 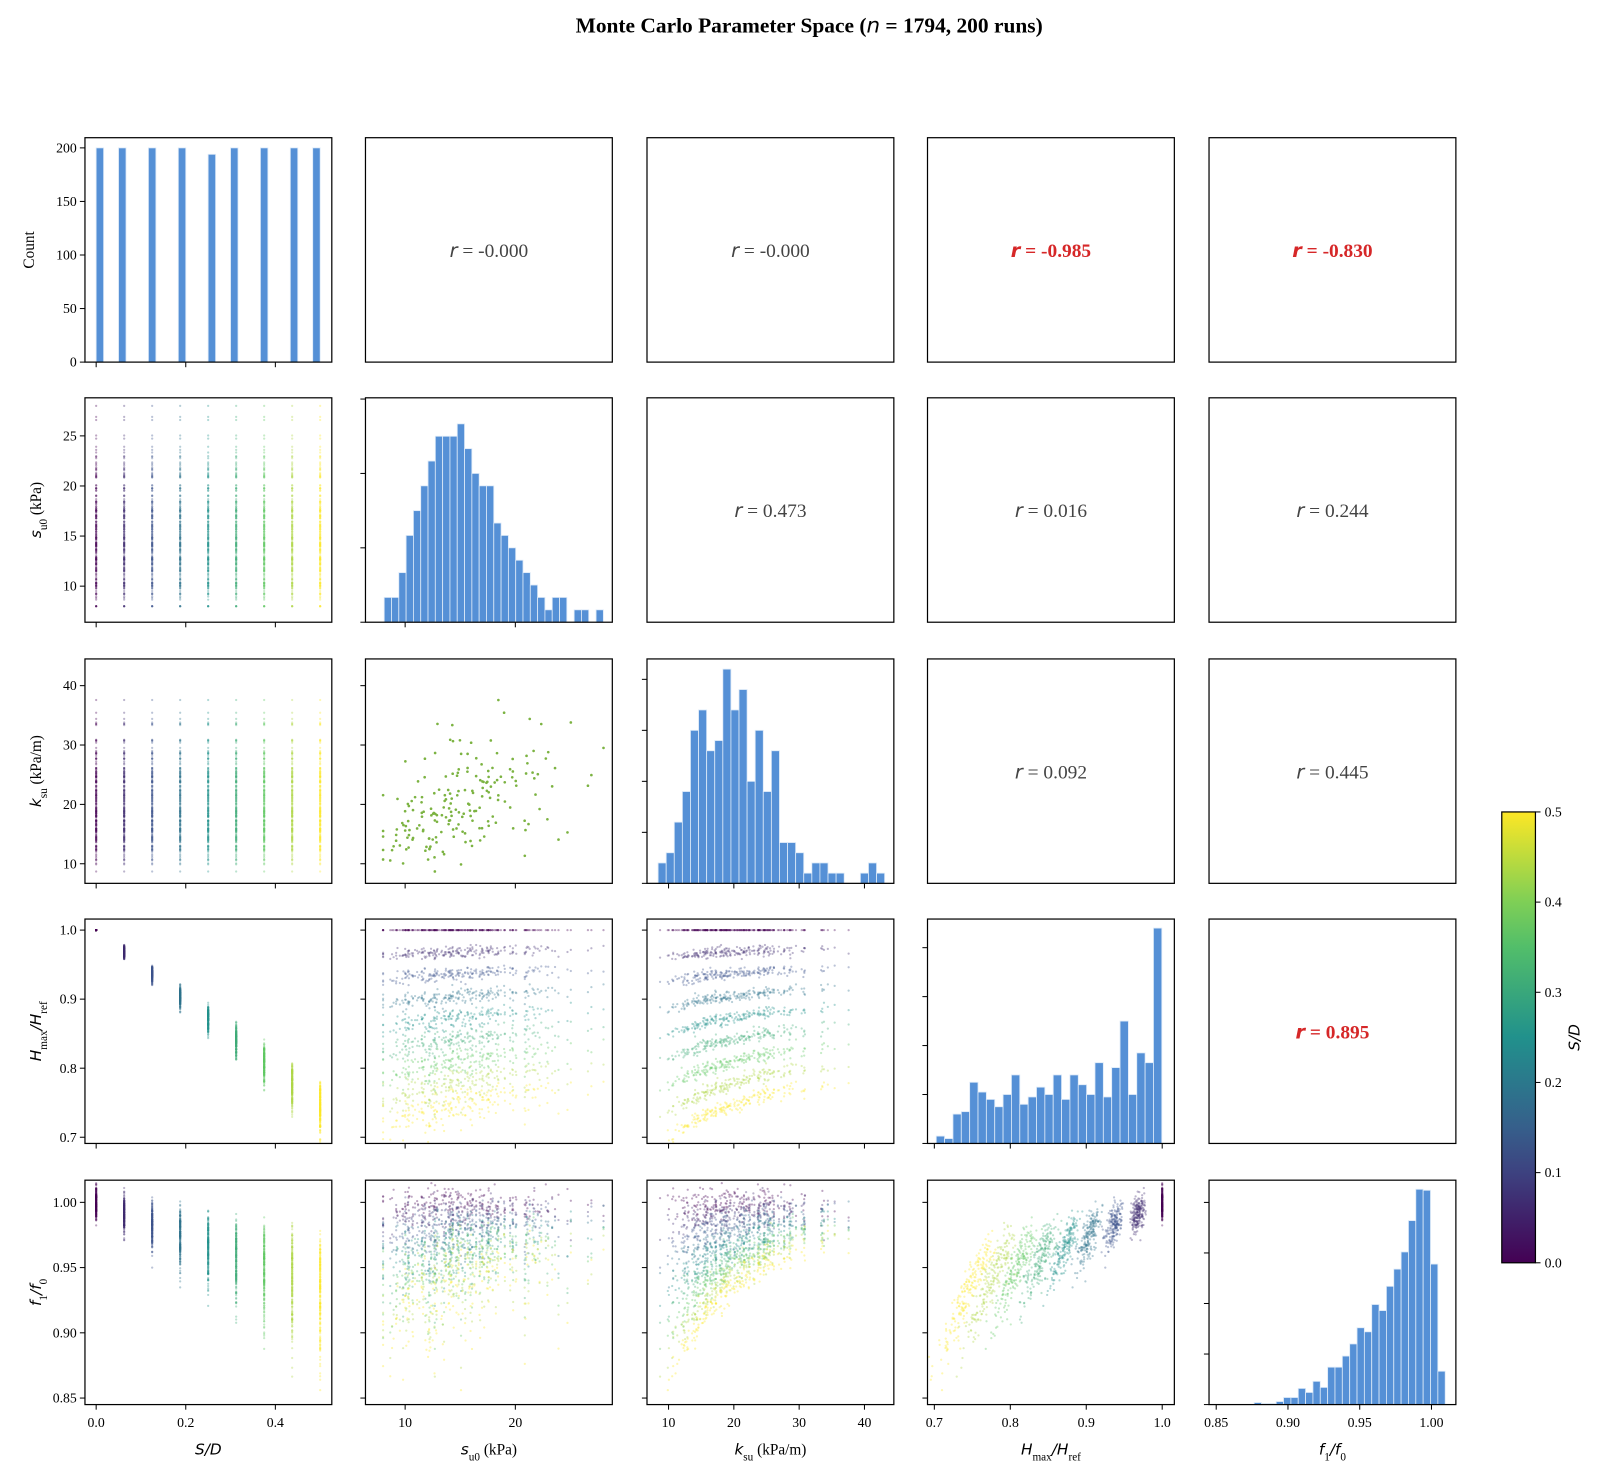 I want to click on panel-sd-vs-hmax-href: r = -0.985, so click(x=1050, y=250).